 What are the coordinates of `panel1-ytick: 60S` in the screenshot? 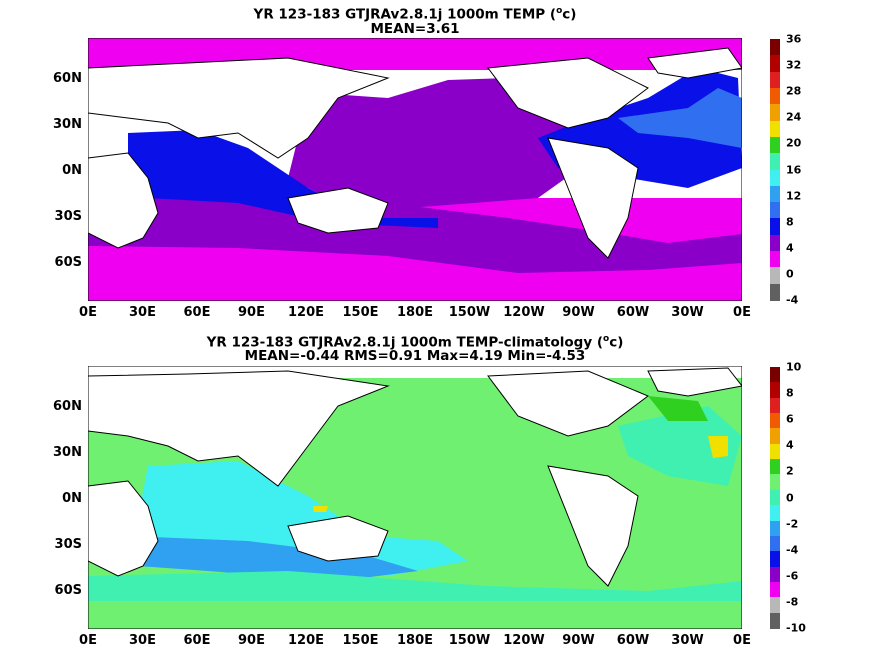 It's located at (68, 262).